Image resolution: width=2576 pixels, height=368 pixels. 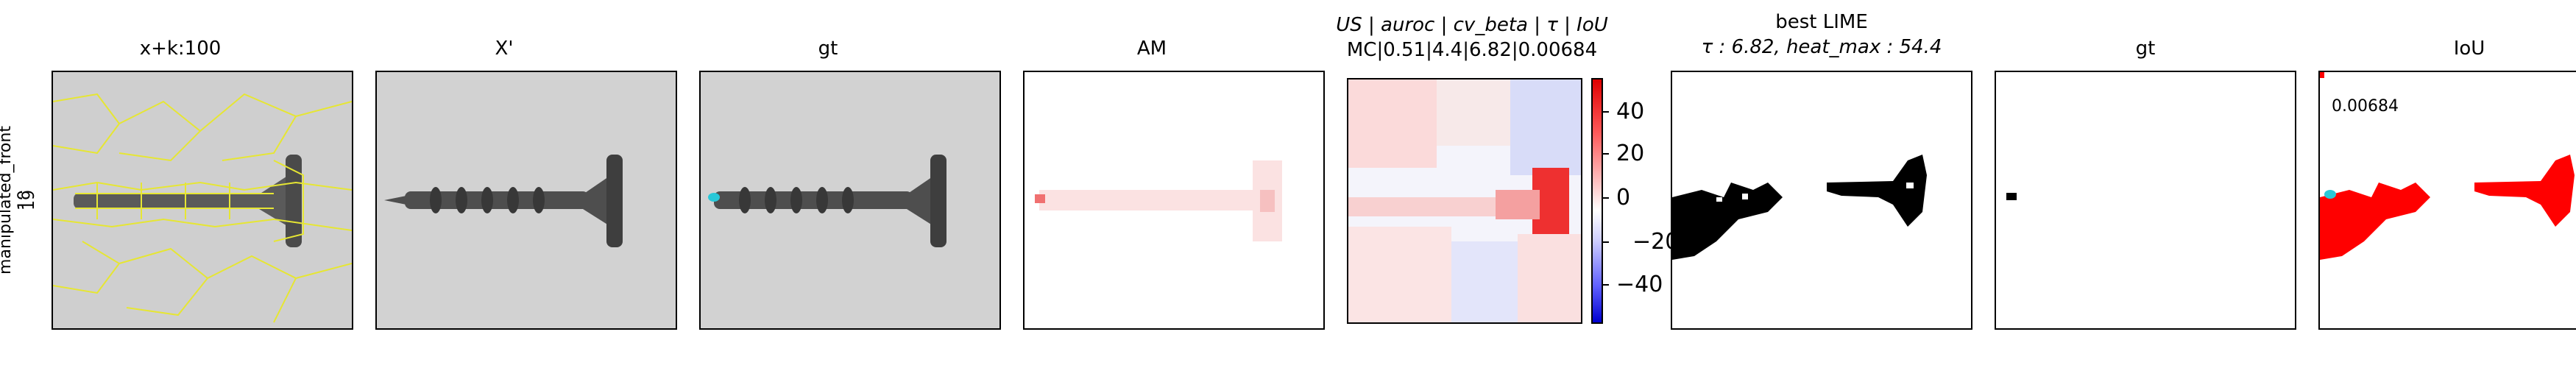 What do you see at coordinates (2365, 106) in the screenshot?
I see `iou-value: 0.00684` at bounding box center [2365, 106].